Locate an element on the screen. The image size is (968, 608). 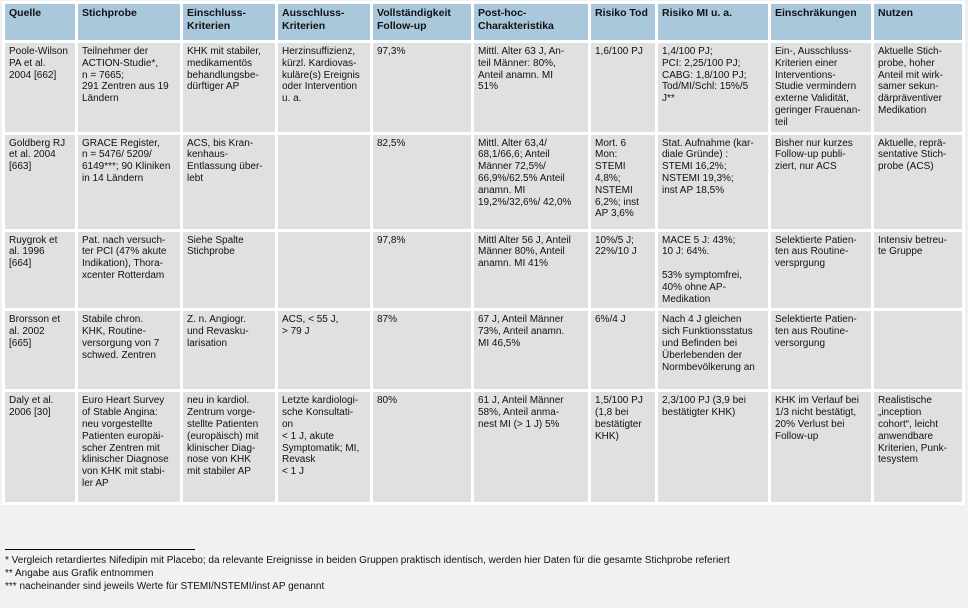
table-cell: 1,6/100 PJ is located at coordinates (623, 87).